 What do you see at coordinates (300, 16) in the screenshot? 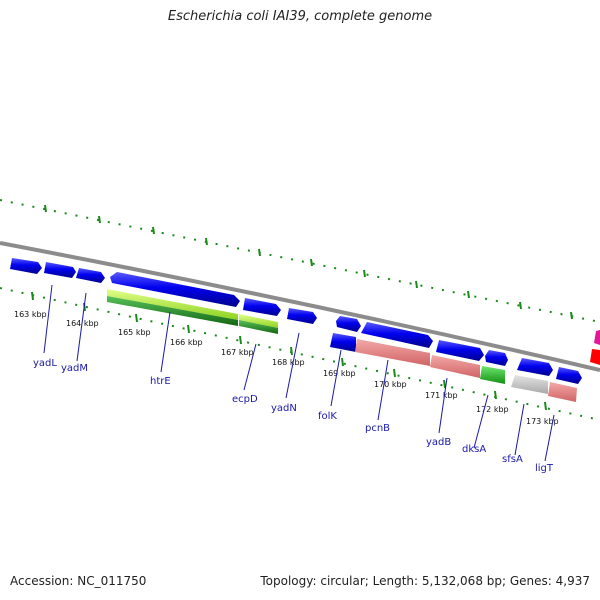
I see `page-title: Escherichia coli IAI39, complete genome` at bounding box center [300, 16].